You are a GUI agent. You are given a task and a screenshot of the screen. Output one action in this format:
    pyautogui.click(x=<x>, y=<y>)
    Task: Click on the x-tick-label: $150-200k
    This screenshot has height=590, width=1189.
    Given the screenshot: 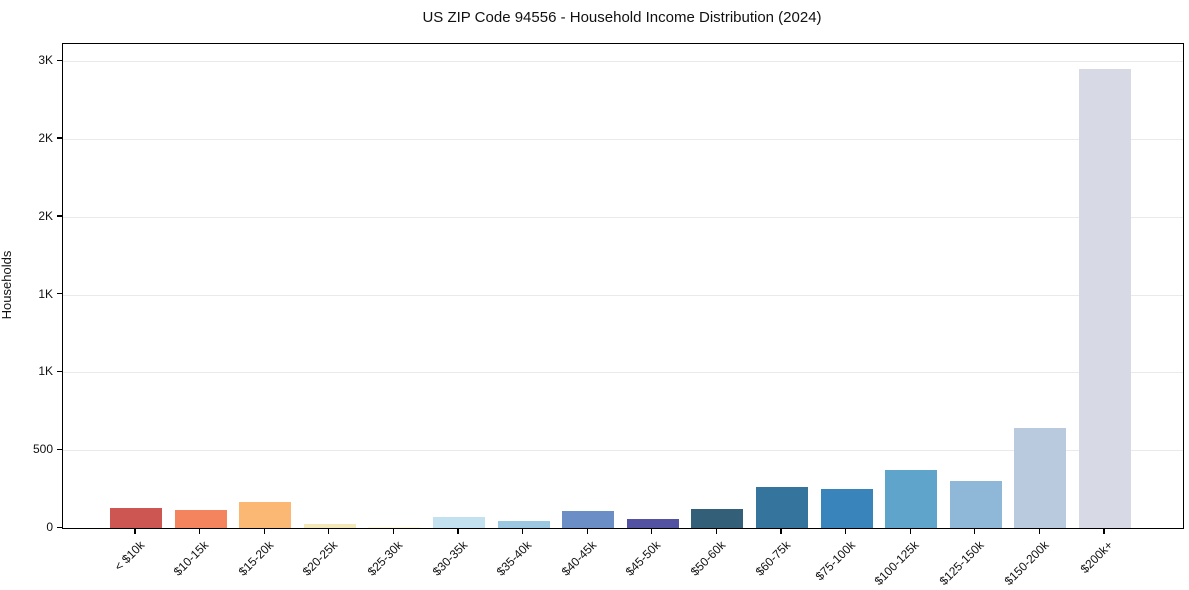 What is the action you would take?
    pyautogui.click(x=1026, y=563)
    